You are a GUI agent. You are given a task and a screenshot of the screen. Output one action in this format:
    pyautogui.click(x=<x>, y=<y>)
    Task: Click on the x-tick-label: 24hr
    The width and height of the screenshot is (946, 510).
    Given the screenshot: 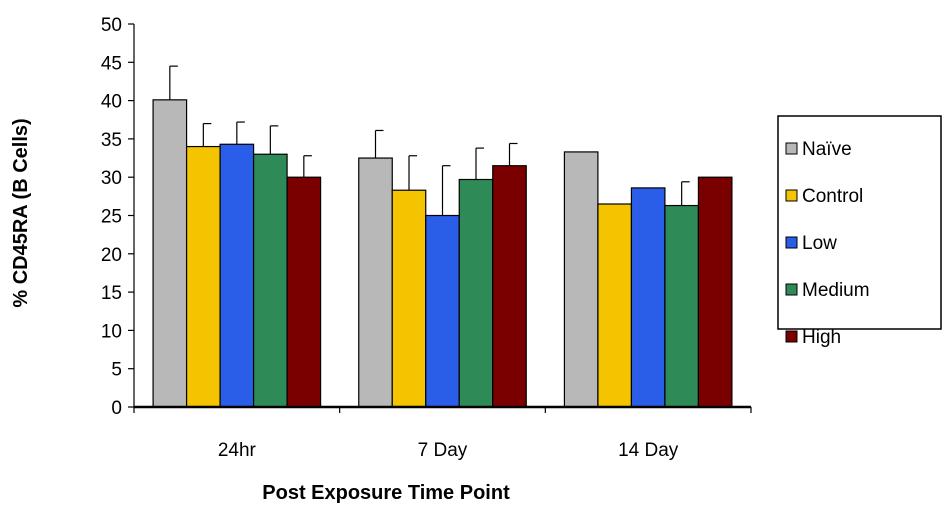 What is the action you would take?
    pyautogui.click(x=237, y=450)
    